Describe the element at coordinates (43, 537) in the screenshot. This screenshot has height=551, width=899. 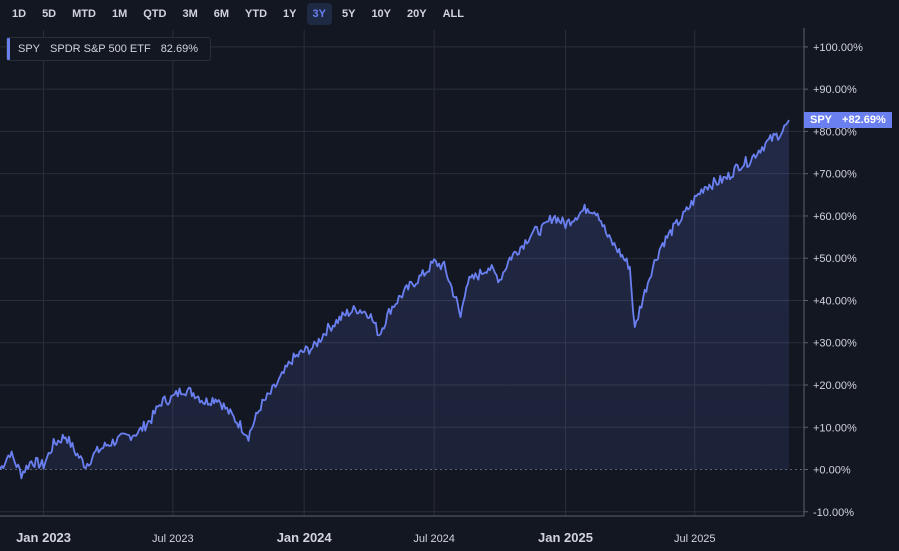
I see `x-tick-label: Jan 2023` at that location.